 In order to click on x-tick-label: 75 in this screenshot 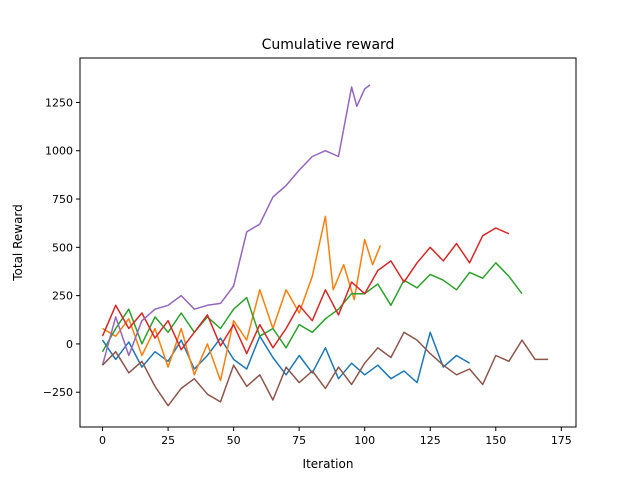, I will do `click(299, 440)`.